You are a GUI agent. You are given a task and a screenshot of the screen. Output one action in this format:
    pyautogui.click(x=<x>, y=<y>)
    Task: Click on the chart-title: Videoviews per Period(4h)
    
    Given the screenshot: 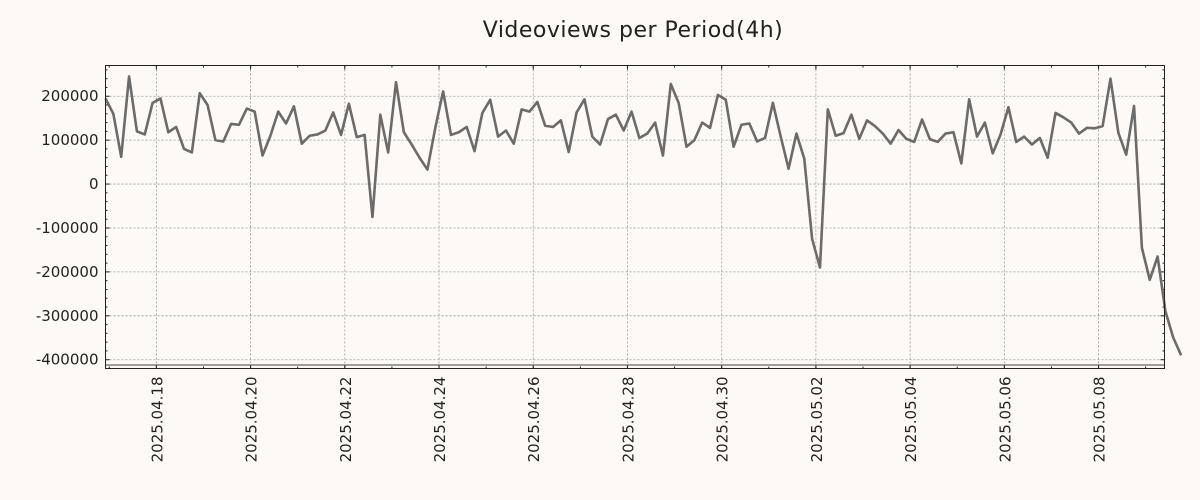 What is the action you would take?
    pyautogui.click(x=633, y=30)
    